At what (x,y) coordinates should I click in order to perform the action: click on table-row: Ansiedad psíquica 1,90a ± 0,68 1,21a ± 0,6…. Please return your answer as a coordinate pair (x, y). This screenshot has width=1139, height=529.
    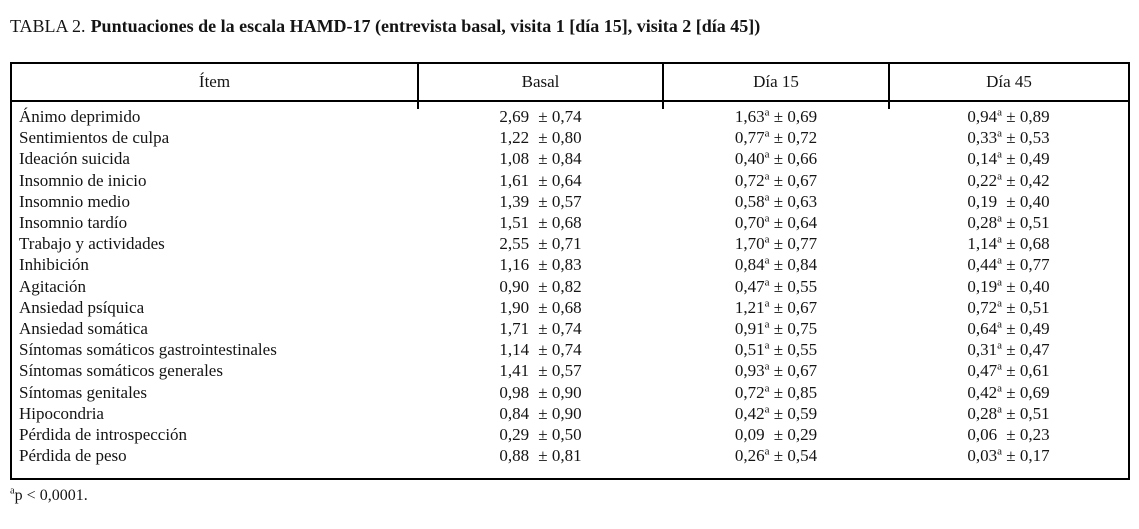
    Looking at the image, I should click on (570, 307).